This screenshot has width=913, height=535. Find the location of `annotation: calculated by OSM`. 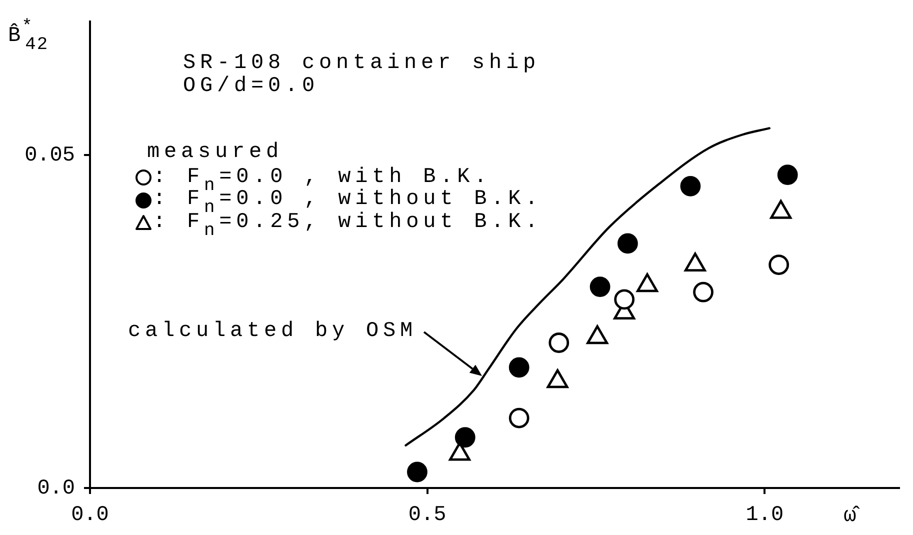

annotation: calculated by OSM is located at coordinates (273, 332).